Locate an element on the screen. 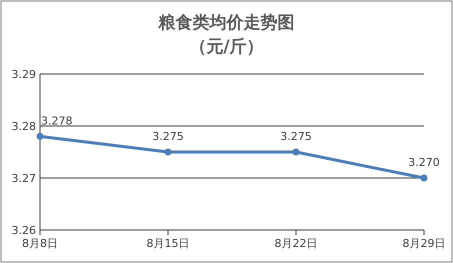 This screenshot has width=453, height=263. data-label: 3.278 is located at coordinates (56, 121).